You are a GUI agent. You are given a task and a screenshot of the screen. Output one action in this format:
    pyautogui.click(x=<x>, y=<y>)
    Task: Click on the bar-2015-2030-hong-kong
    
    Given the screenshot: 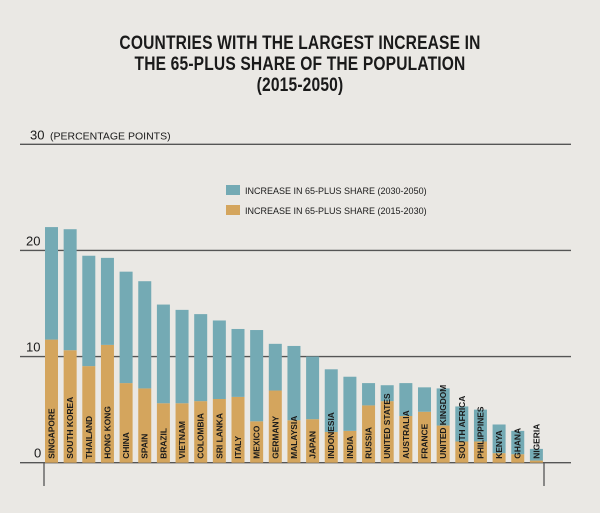 What is the action you would take?
    pyautogui.click(x=107, y=403)
    